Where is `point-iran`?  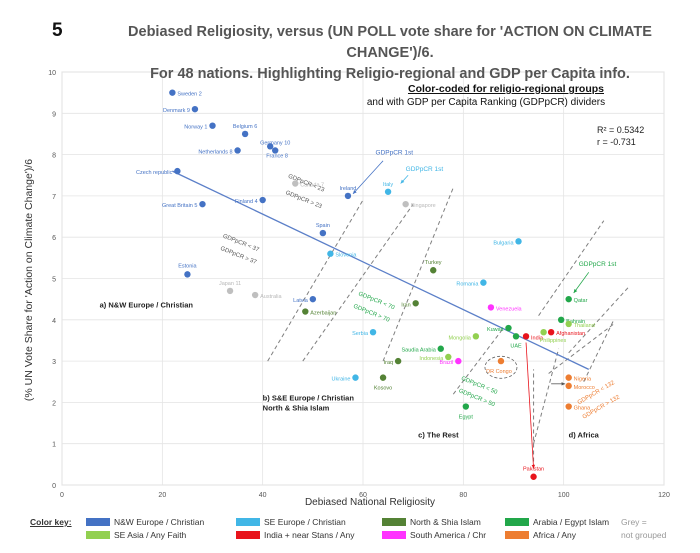
point-iran is located at coordinates (415, 303).